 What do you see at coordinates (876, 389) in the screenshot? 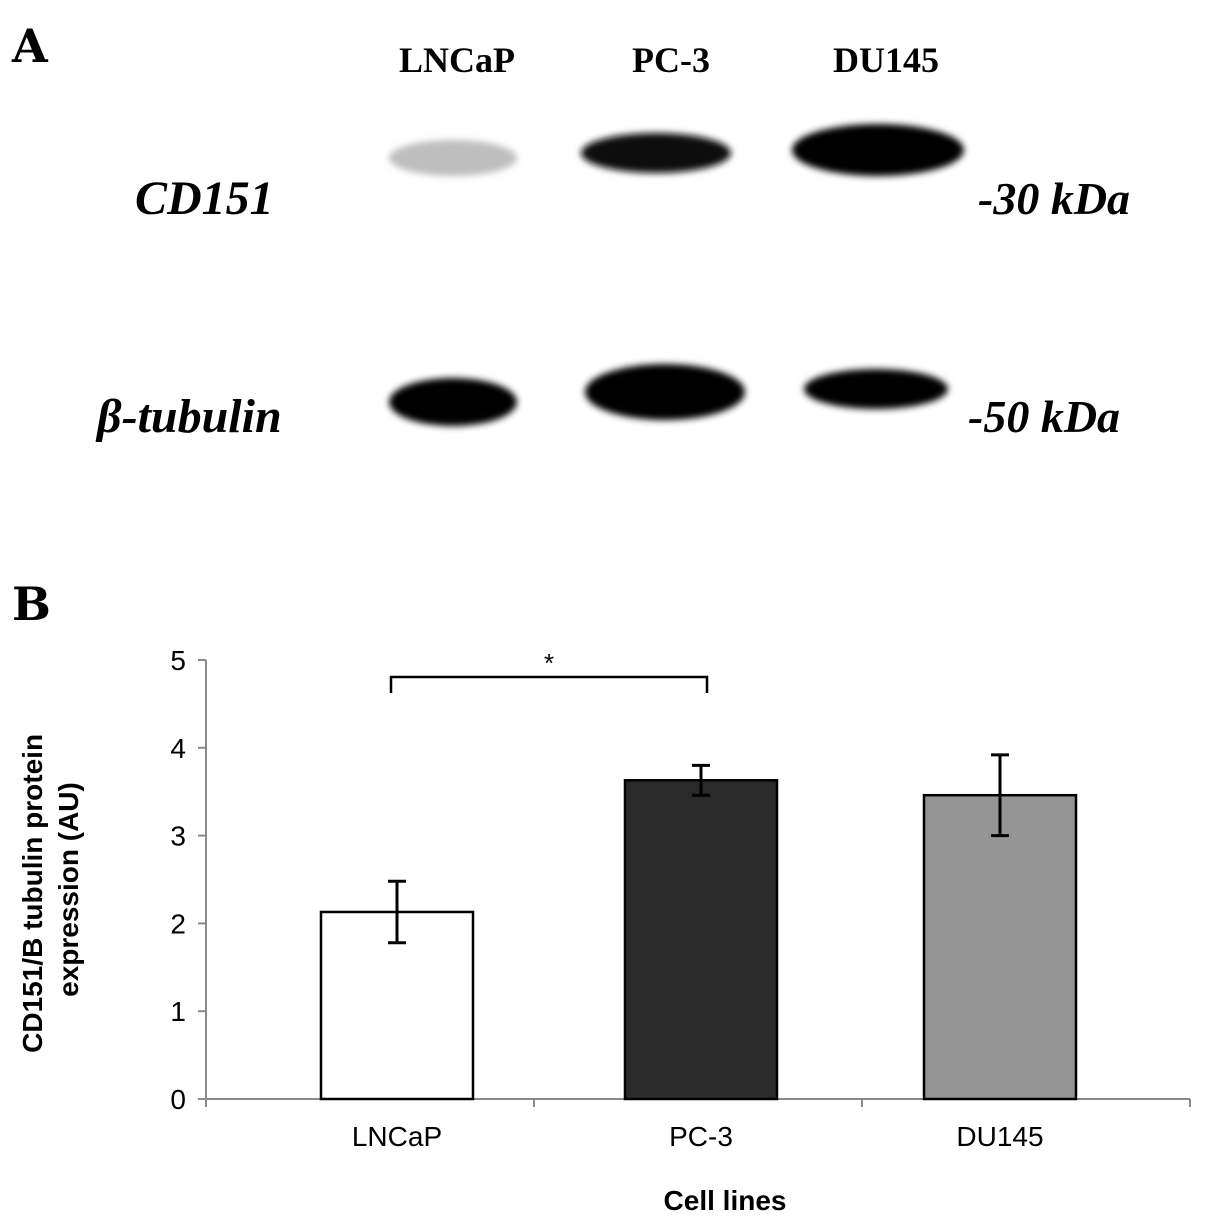
I see `band-tubulin-du145` at bounding box center [876, 389].